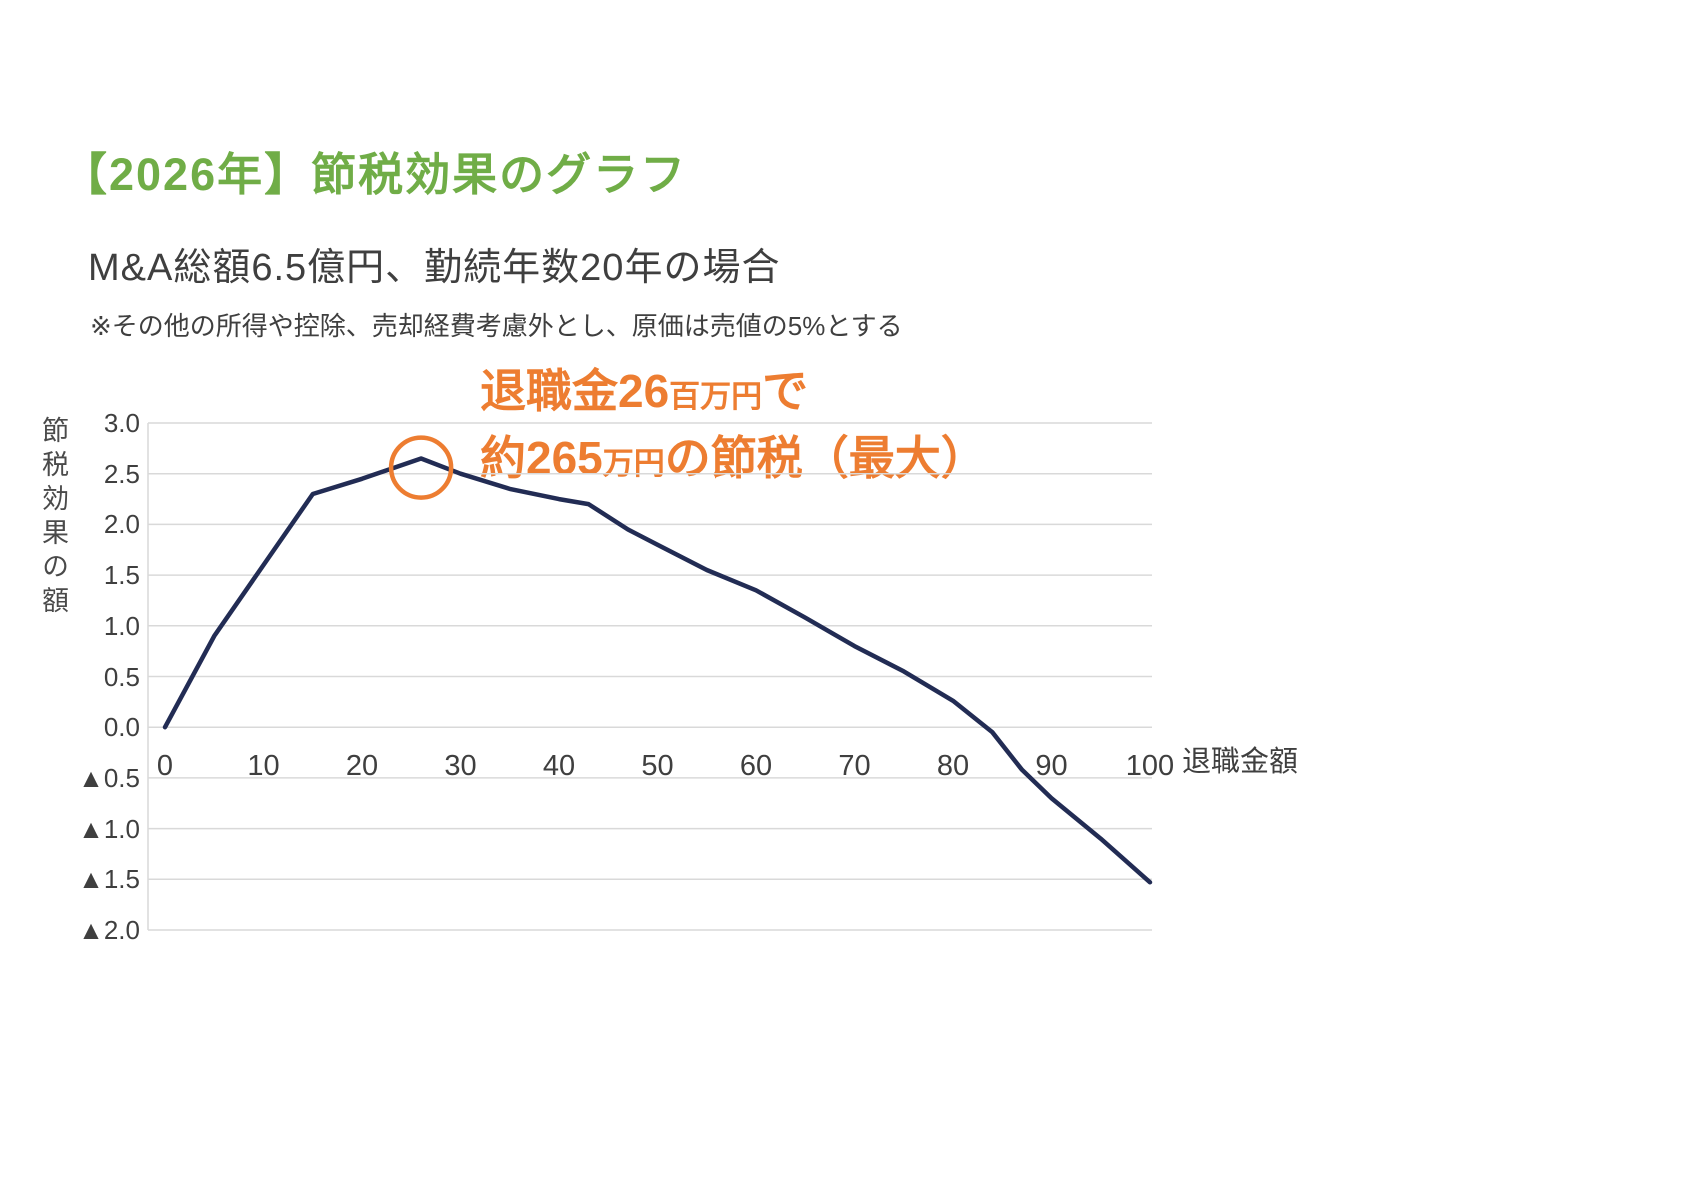 This screenshot has width=1684, height=1191. Describe the element at coordinates (375, 174) in the screenshot. I see `page-title: 【2026年】節税効果のグラフ` at that location.